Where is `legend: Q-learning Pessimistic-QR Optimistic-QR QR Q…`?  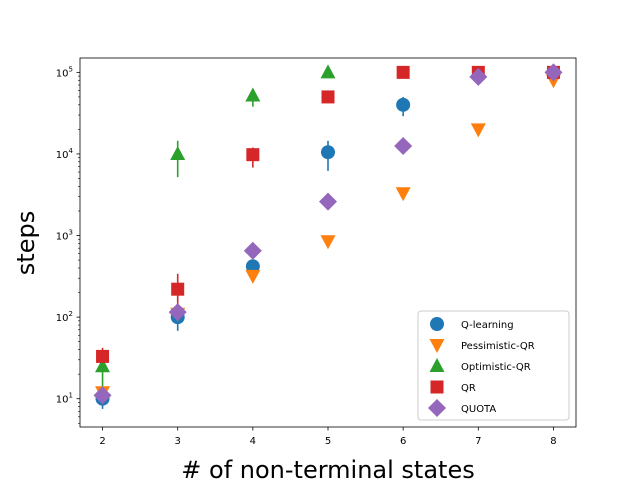
legend: Q-learning Pessimistic-QR Optimistic-QR QR Q… is located at coordinates (493, 365).